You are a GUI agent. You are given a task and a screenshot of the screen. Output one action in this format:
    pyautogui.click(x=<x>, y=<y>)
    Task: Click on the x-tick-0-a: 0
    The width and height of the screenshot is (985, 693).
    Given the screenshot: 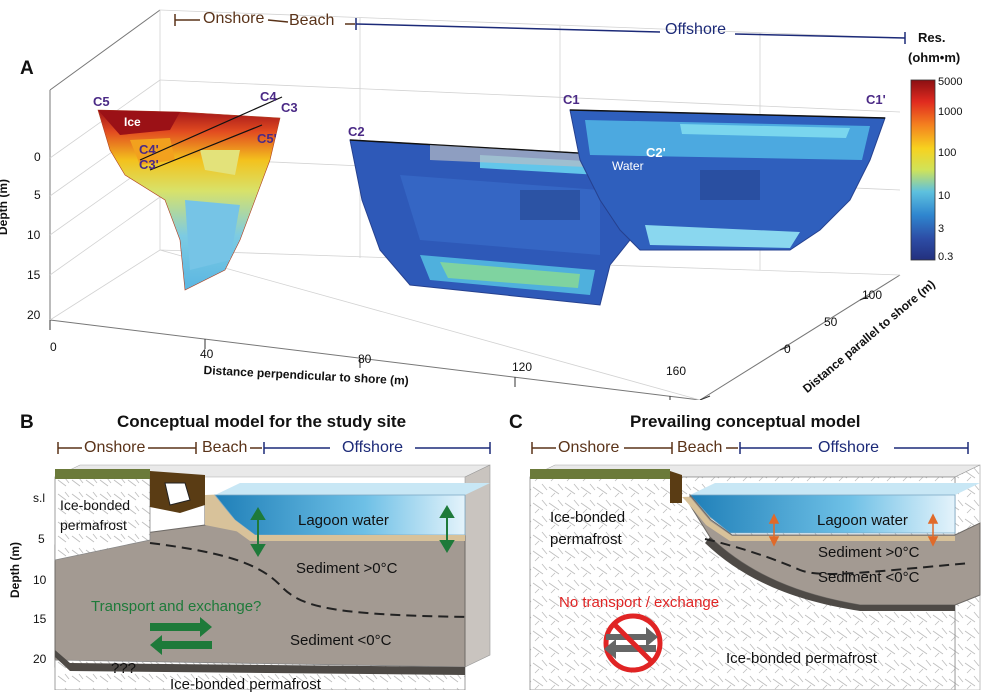 What is the action you would take?
    pyautogui.click(x=53, y=347)
    